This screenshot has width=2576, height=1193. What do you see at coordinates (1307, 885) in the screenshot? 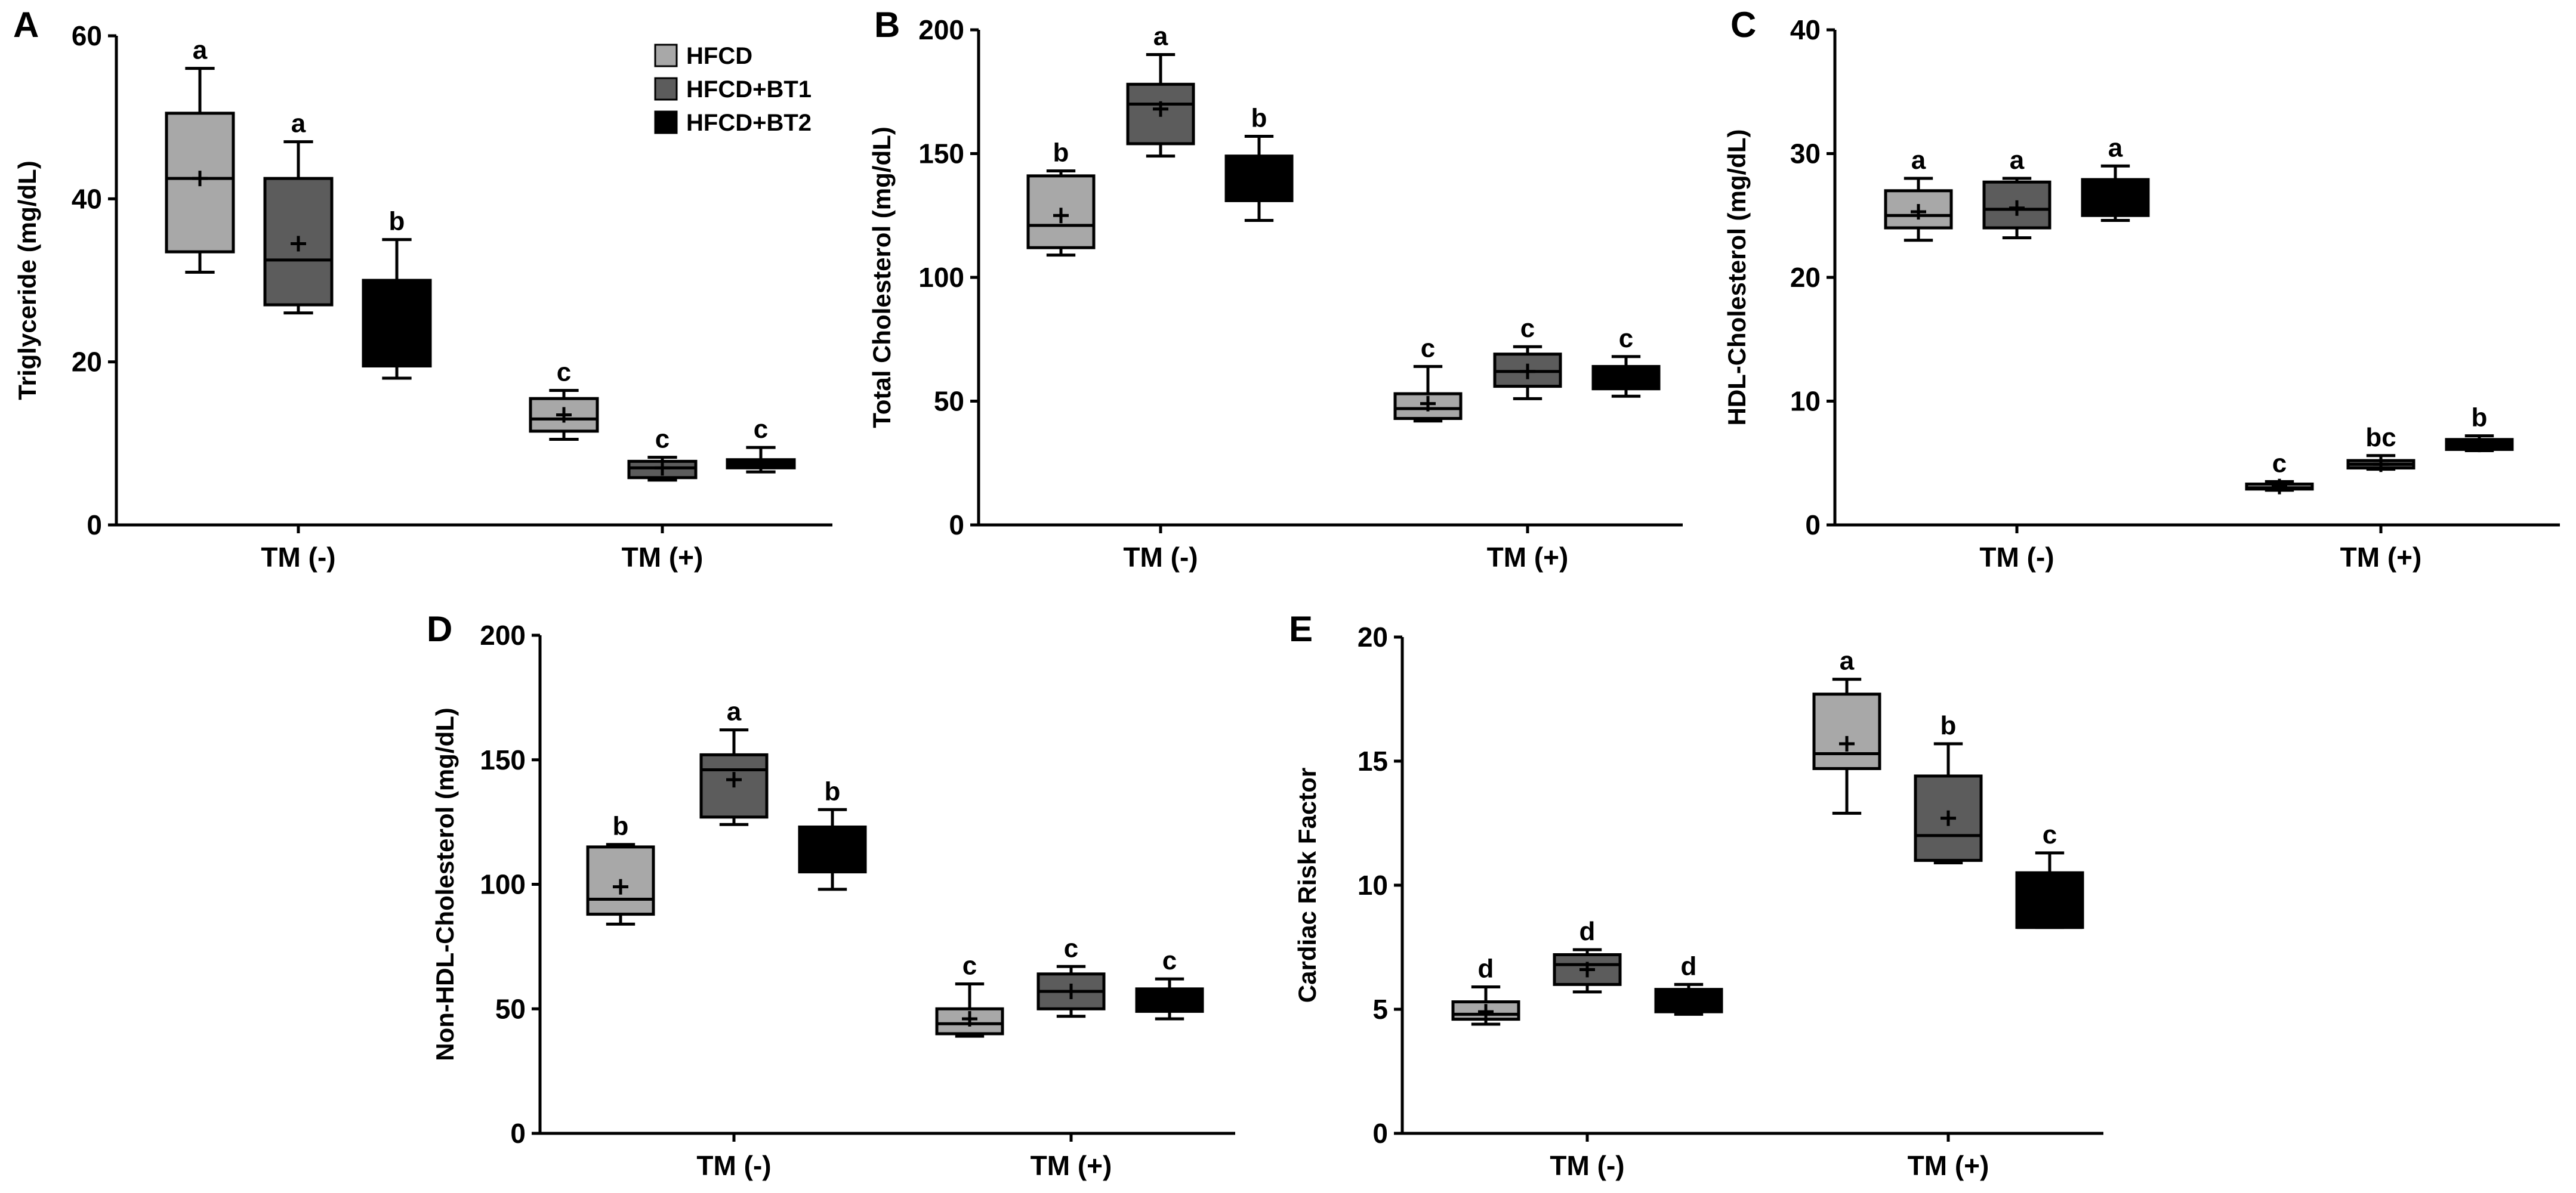
I see `y-axis-title: Cardiac Risk Factor` at bounding box center [1307, 885].